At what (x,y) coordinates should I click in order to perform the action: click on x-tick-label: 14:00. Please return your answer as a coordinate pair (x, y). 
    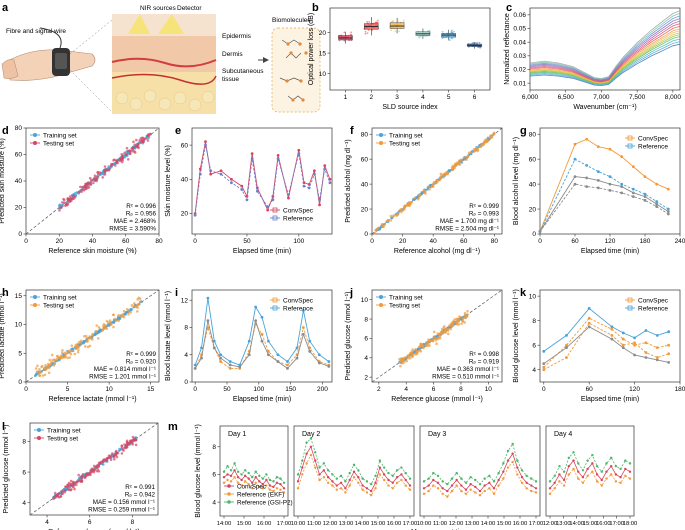
    Looking at the image, I should click on (224, 524).